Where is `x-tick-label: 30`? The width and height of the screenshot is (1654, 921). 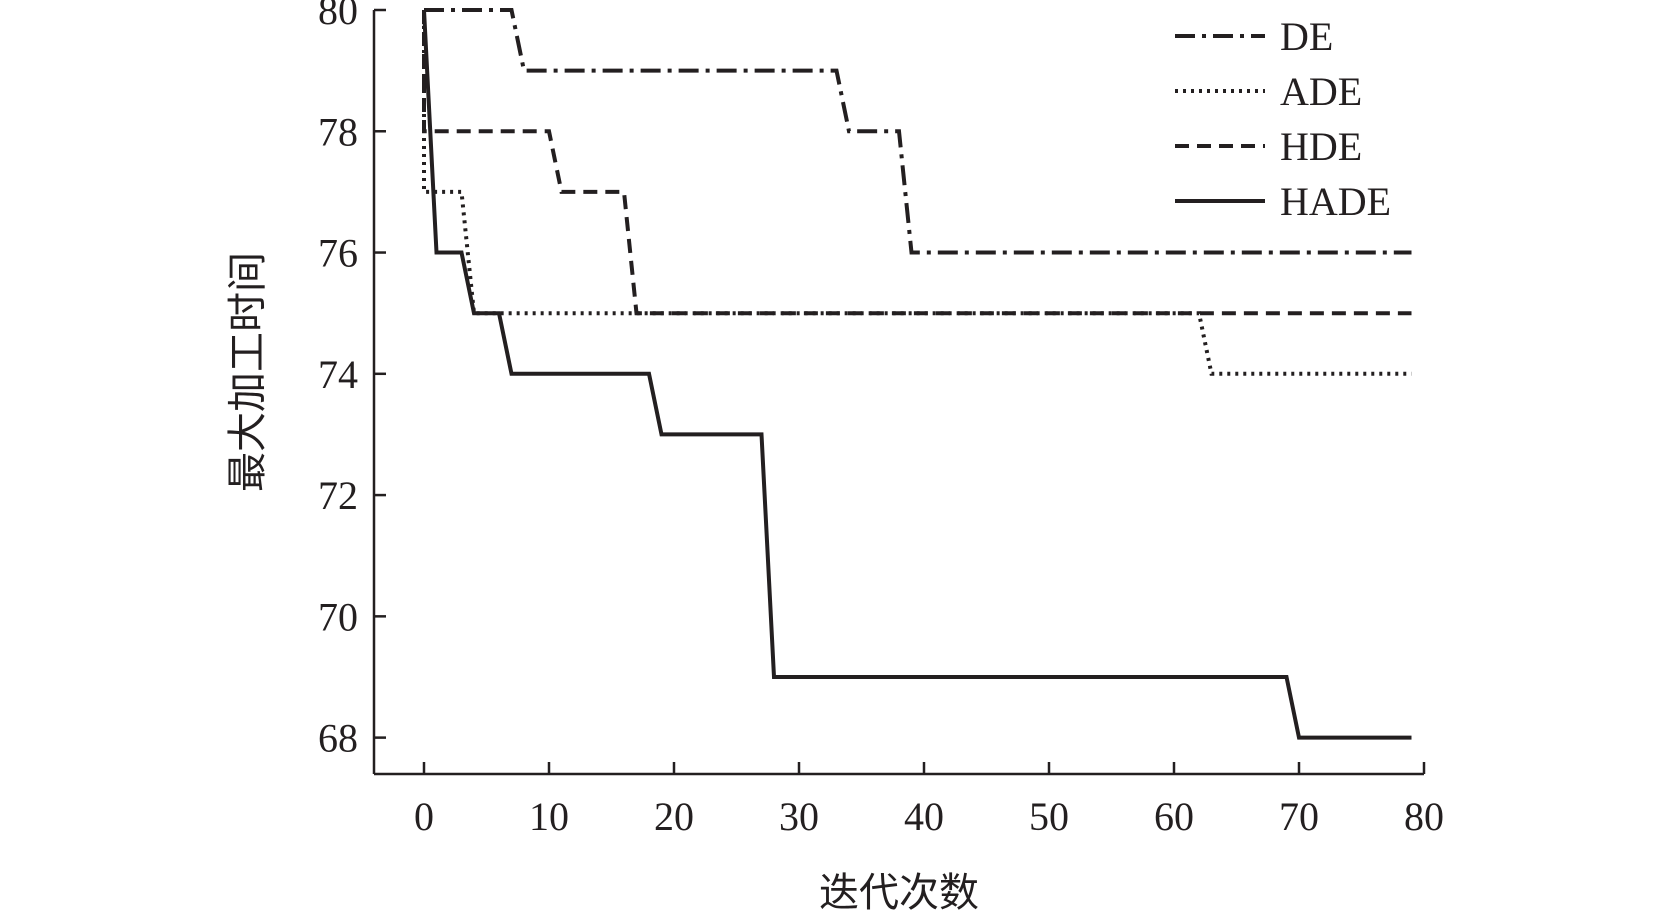
x-tick-label: 30 is located at coordinates (799, 816).